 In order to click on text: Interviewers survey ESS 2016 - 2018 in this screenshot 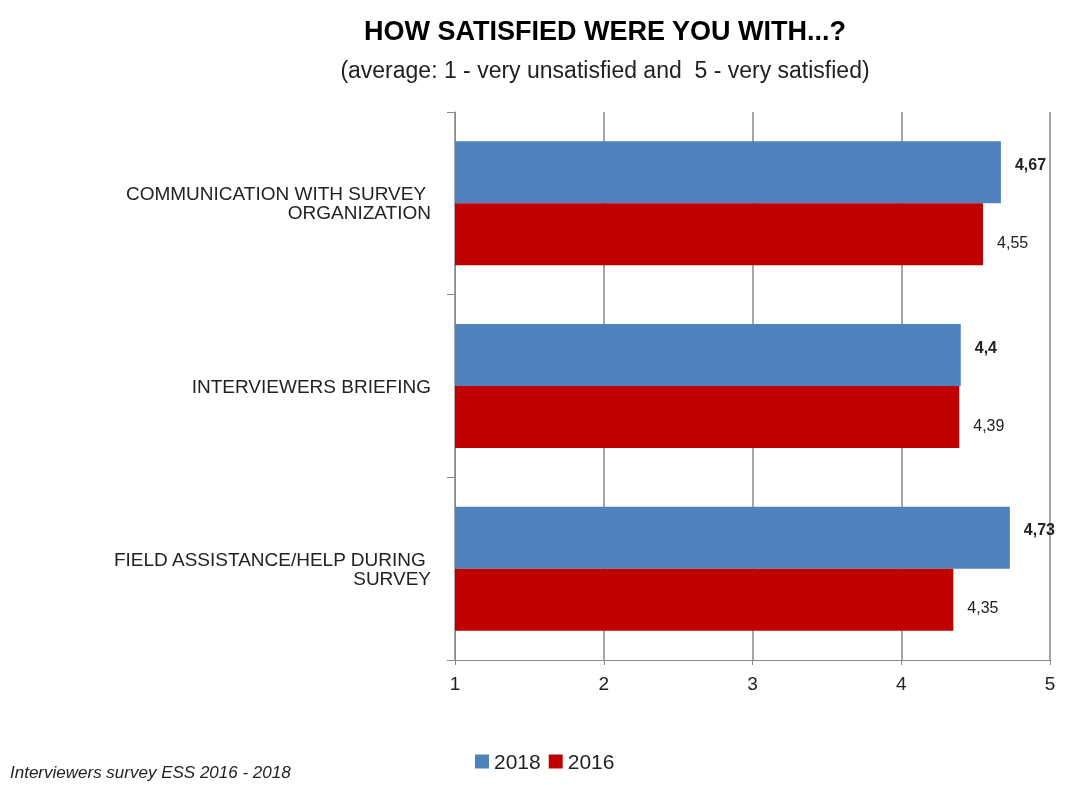, I will do `click(151, 772)`.